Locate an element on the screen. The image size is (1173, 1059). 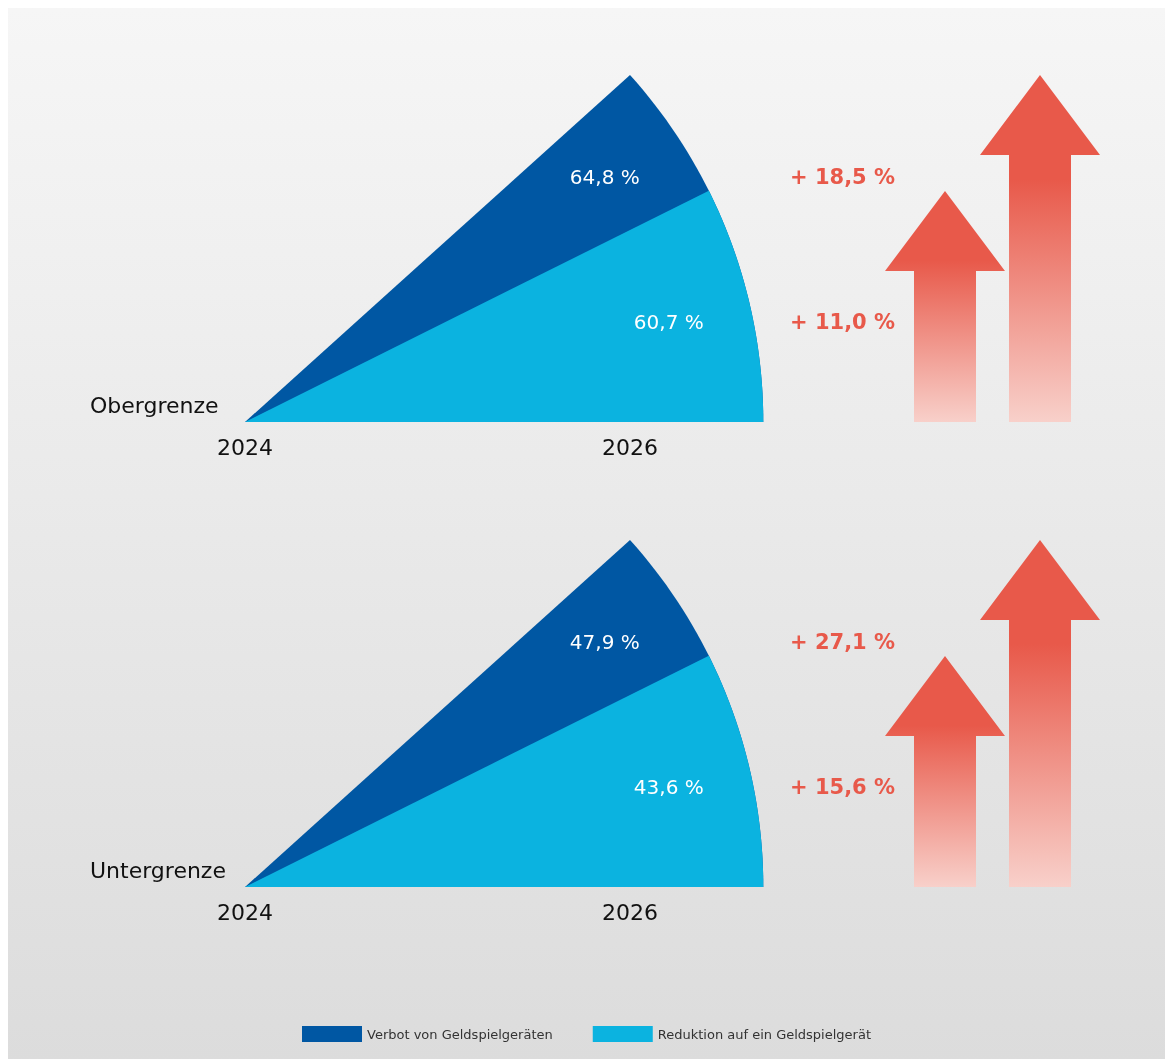
data-label: 60,7 % is located at coordinates (668, 322).